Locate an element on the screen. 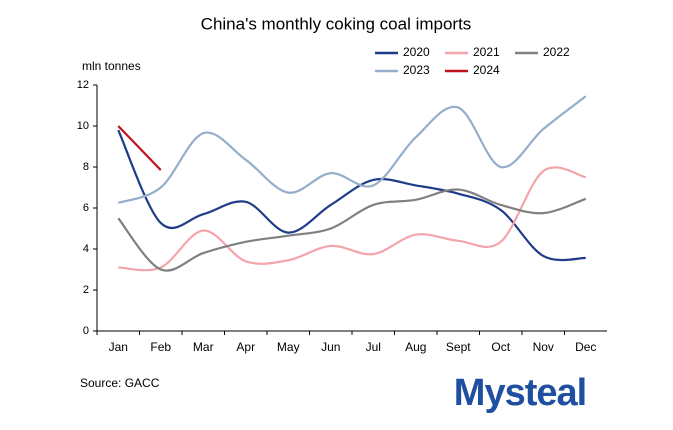 The height and width of the screenshot is (430, 673). y-tick-label: 0 is located at coordinates (86, 331).